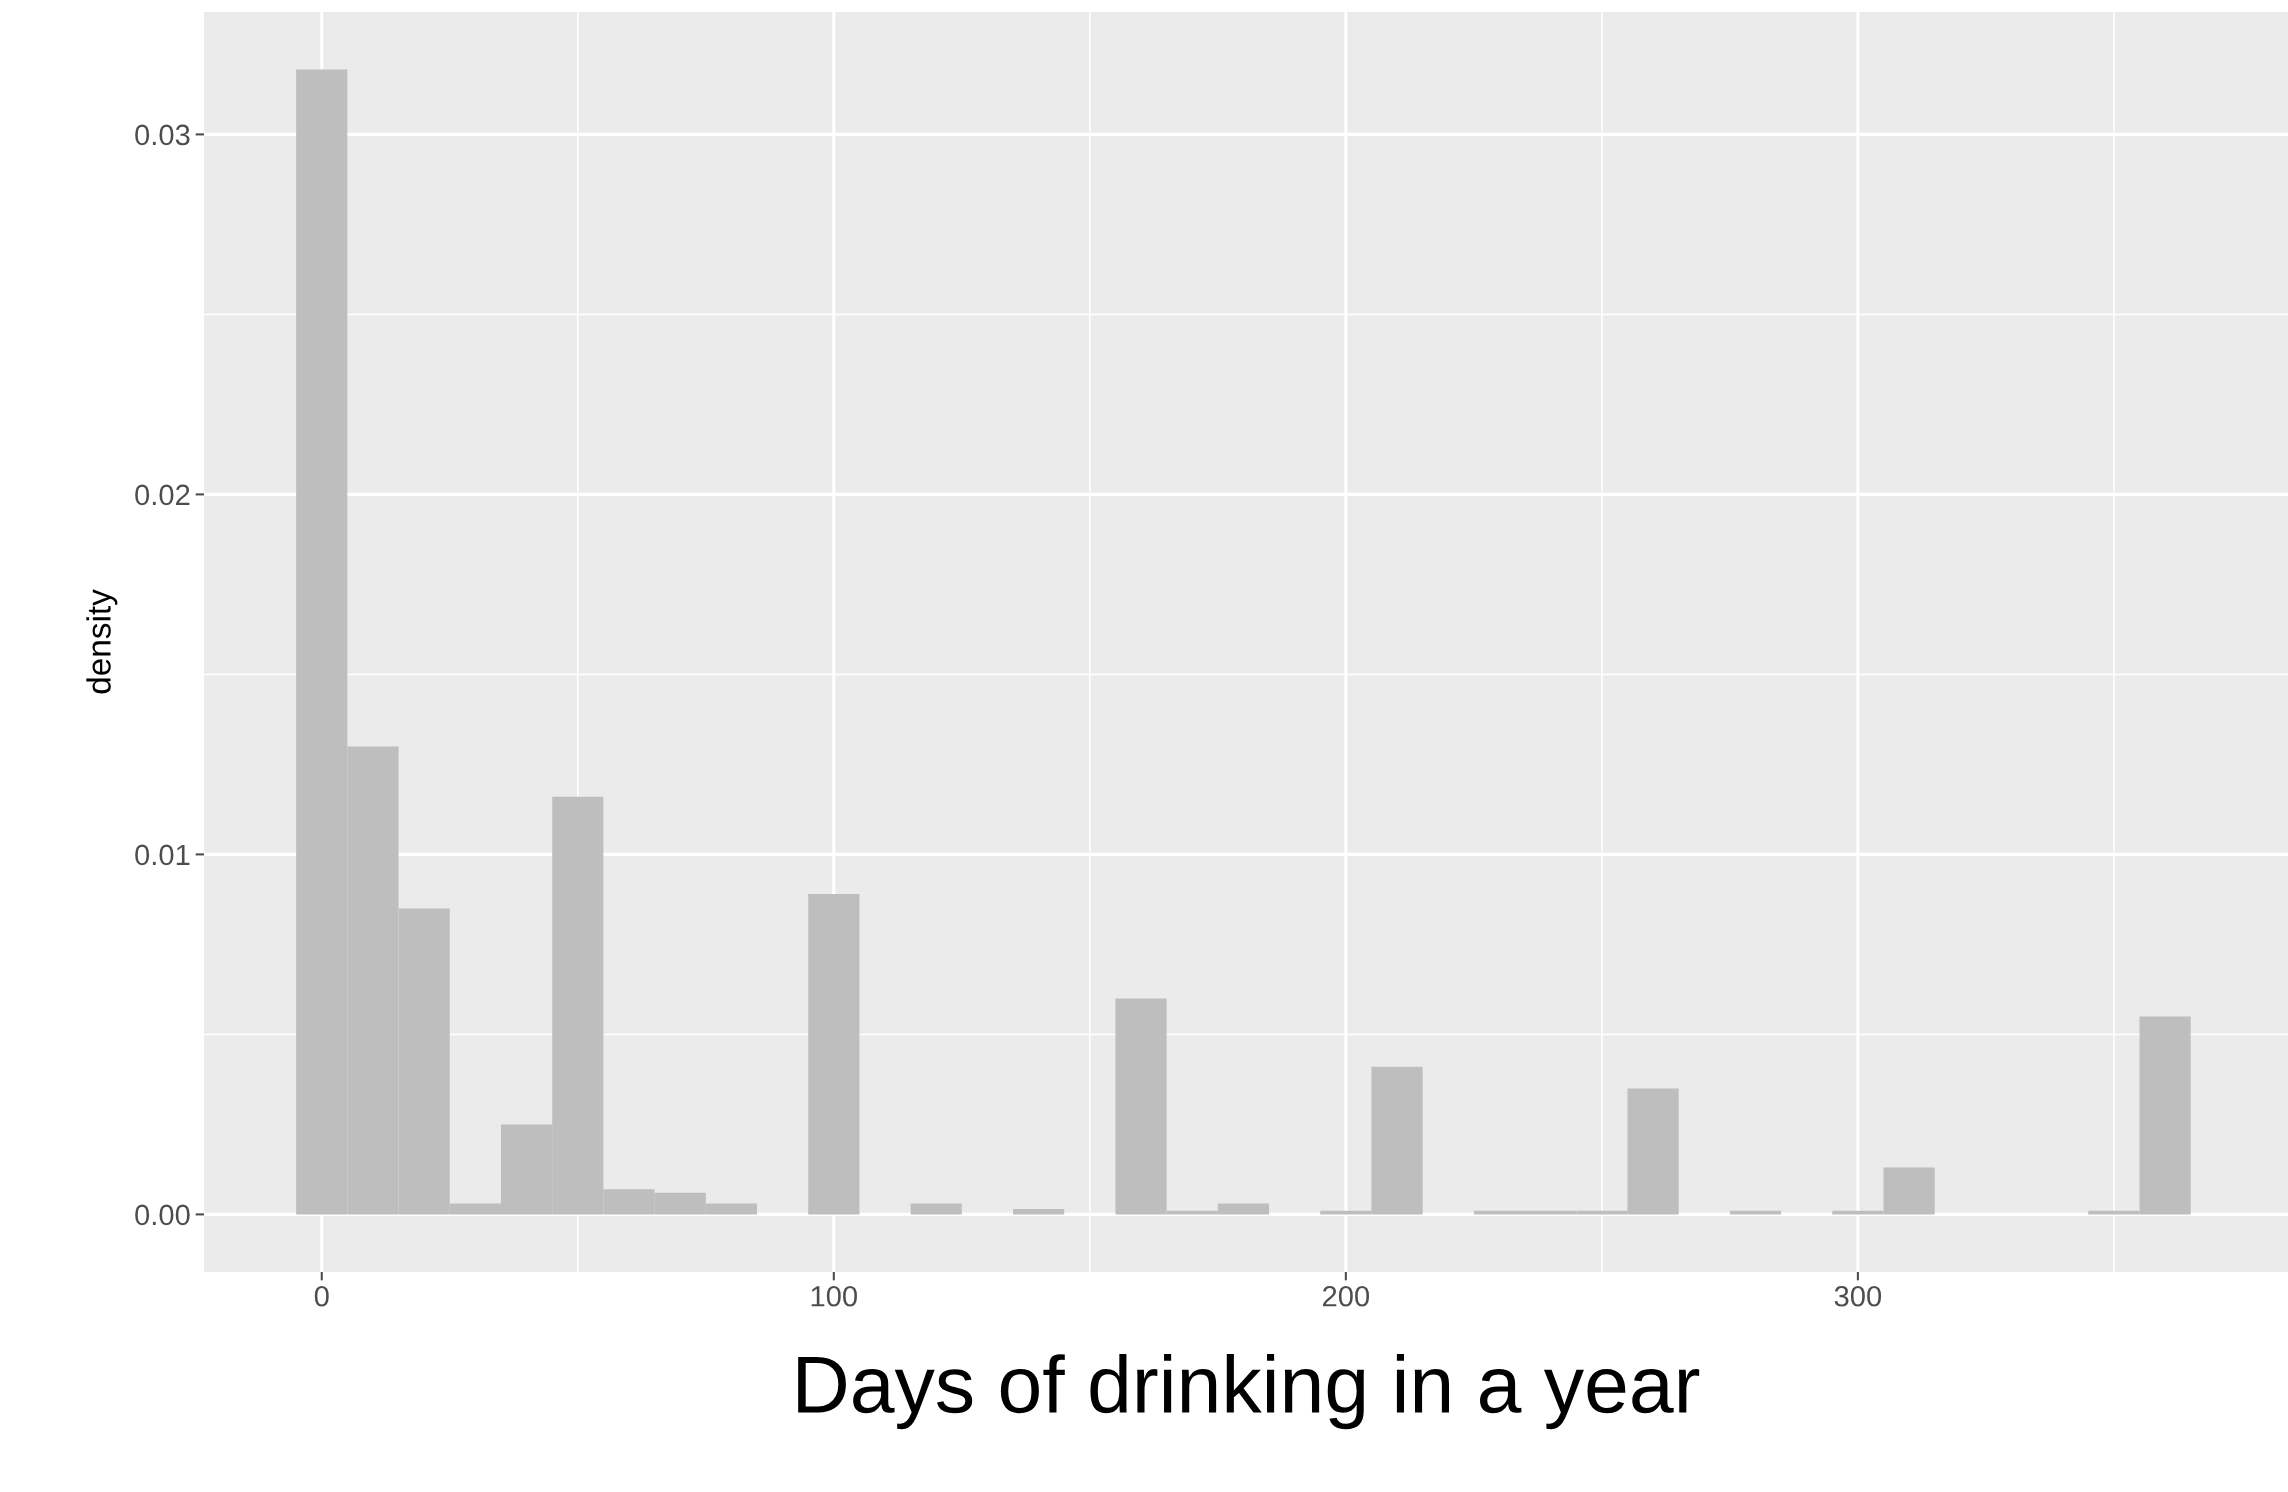  Describe the element at coordinates (834, 1296) in the screenshot. I see `x-tick-label: 100` at that location.